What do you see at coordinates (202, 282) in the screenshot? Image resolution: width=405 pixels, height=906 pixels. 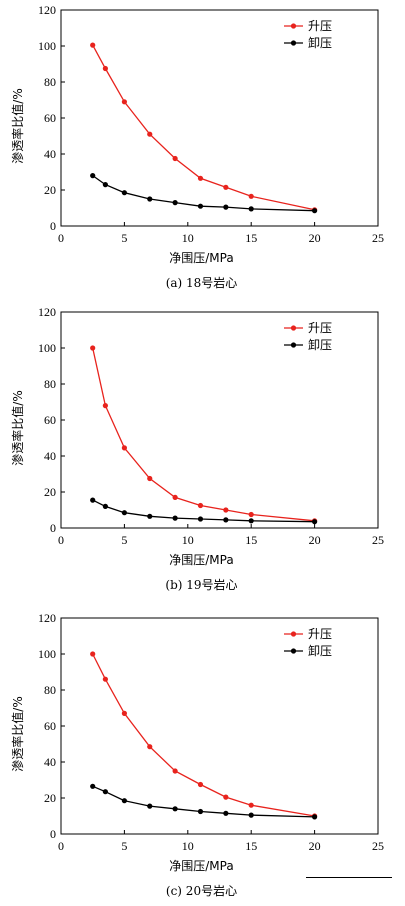 I see `chart-caption: (a) 18号岩心` at bounding box center [202, 282].